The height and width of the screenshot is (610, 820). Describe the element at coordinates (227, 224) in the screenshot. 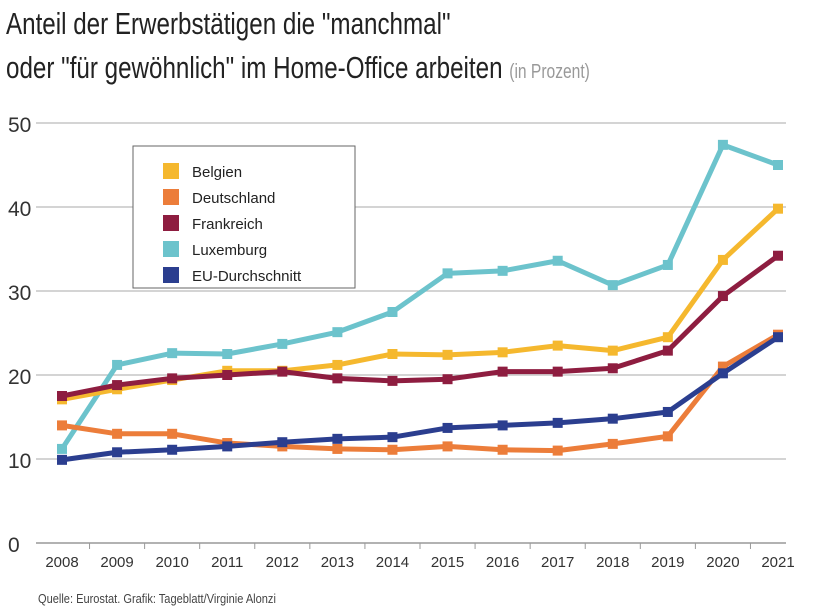

I see `legend-label: Frankreich` at that location.